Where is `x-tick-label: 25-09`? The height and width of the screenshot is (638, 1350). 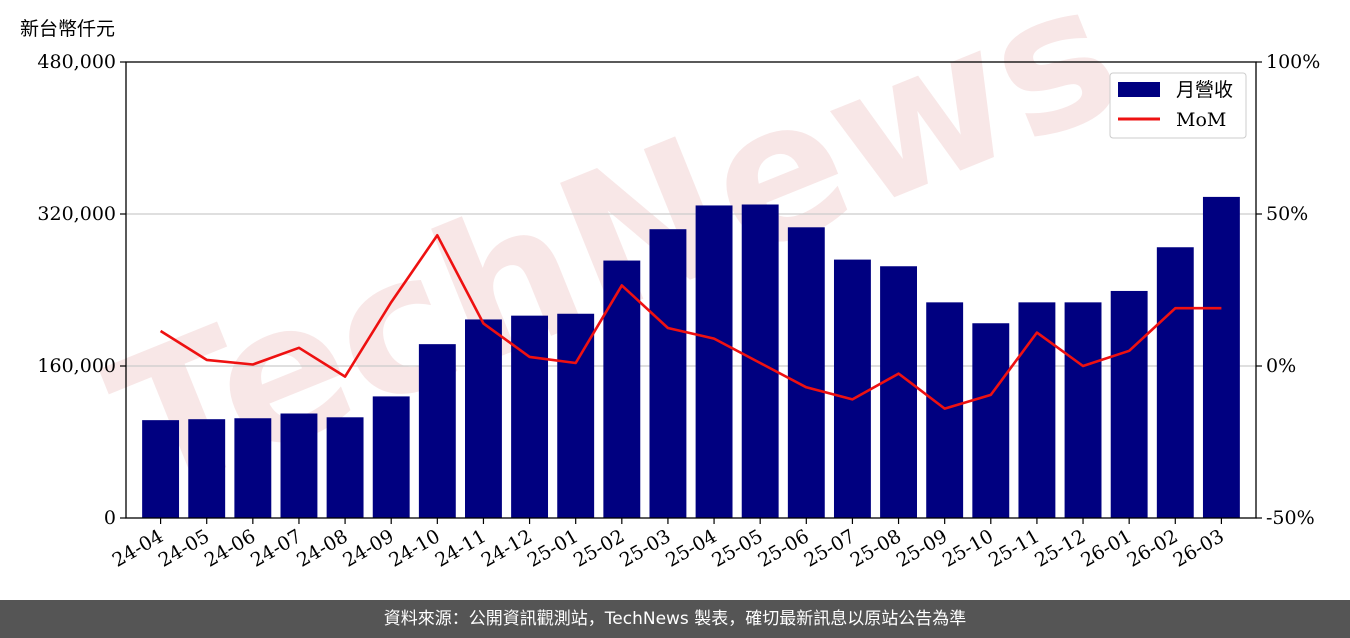
x-tick-label: 25-09 is located at coordinates (922, 548).